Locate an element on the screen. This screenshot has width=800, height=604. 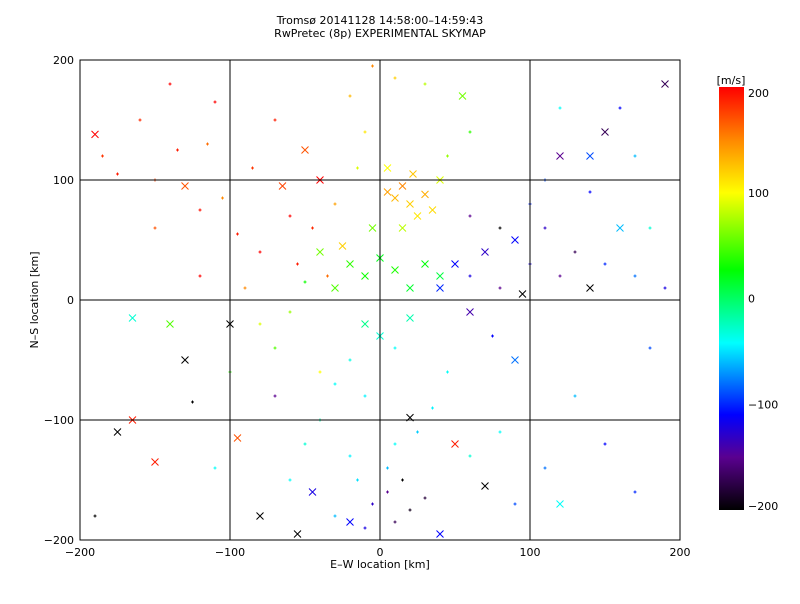
colorbar-tick-label: 100 is located at coordinates (758, 193).